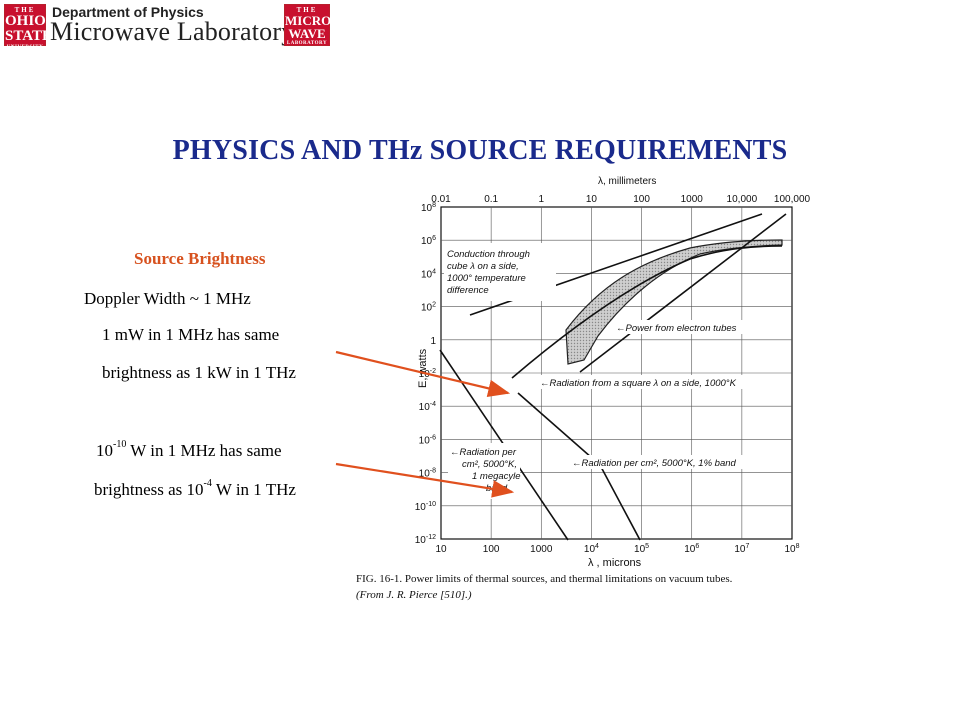 This screenshot has height=720, width=960. Describe the element at coordinates (542, 199) in the screenshot. I see `top-tick-label: 1` at that location.